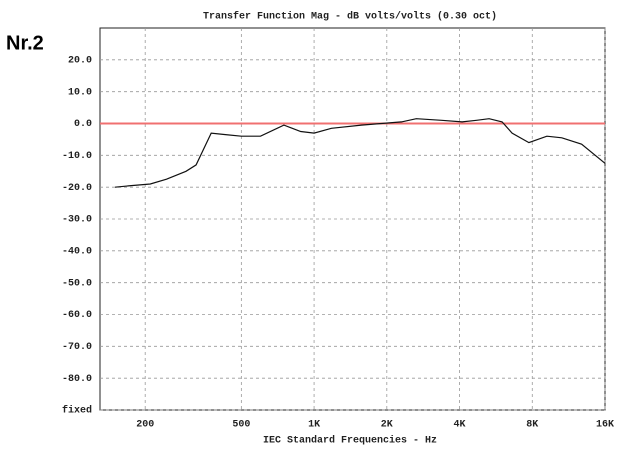 This screenshot has width=627, height=450. Describe the element at coordinates (360, 153) in the screenshot. I see `series-line` at that location.